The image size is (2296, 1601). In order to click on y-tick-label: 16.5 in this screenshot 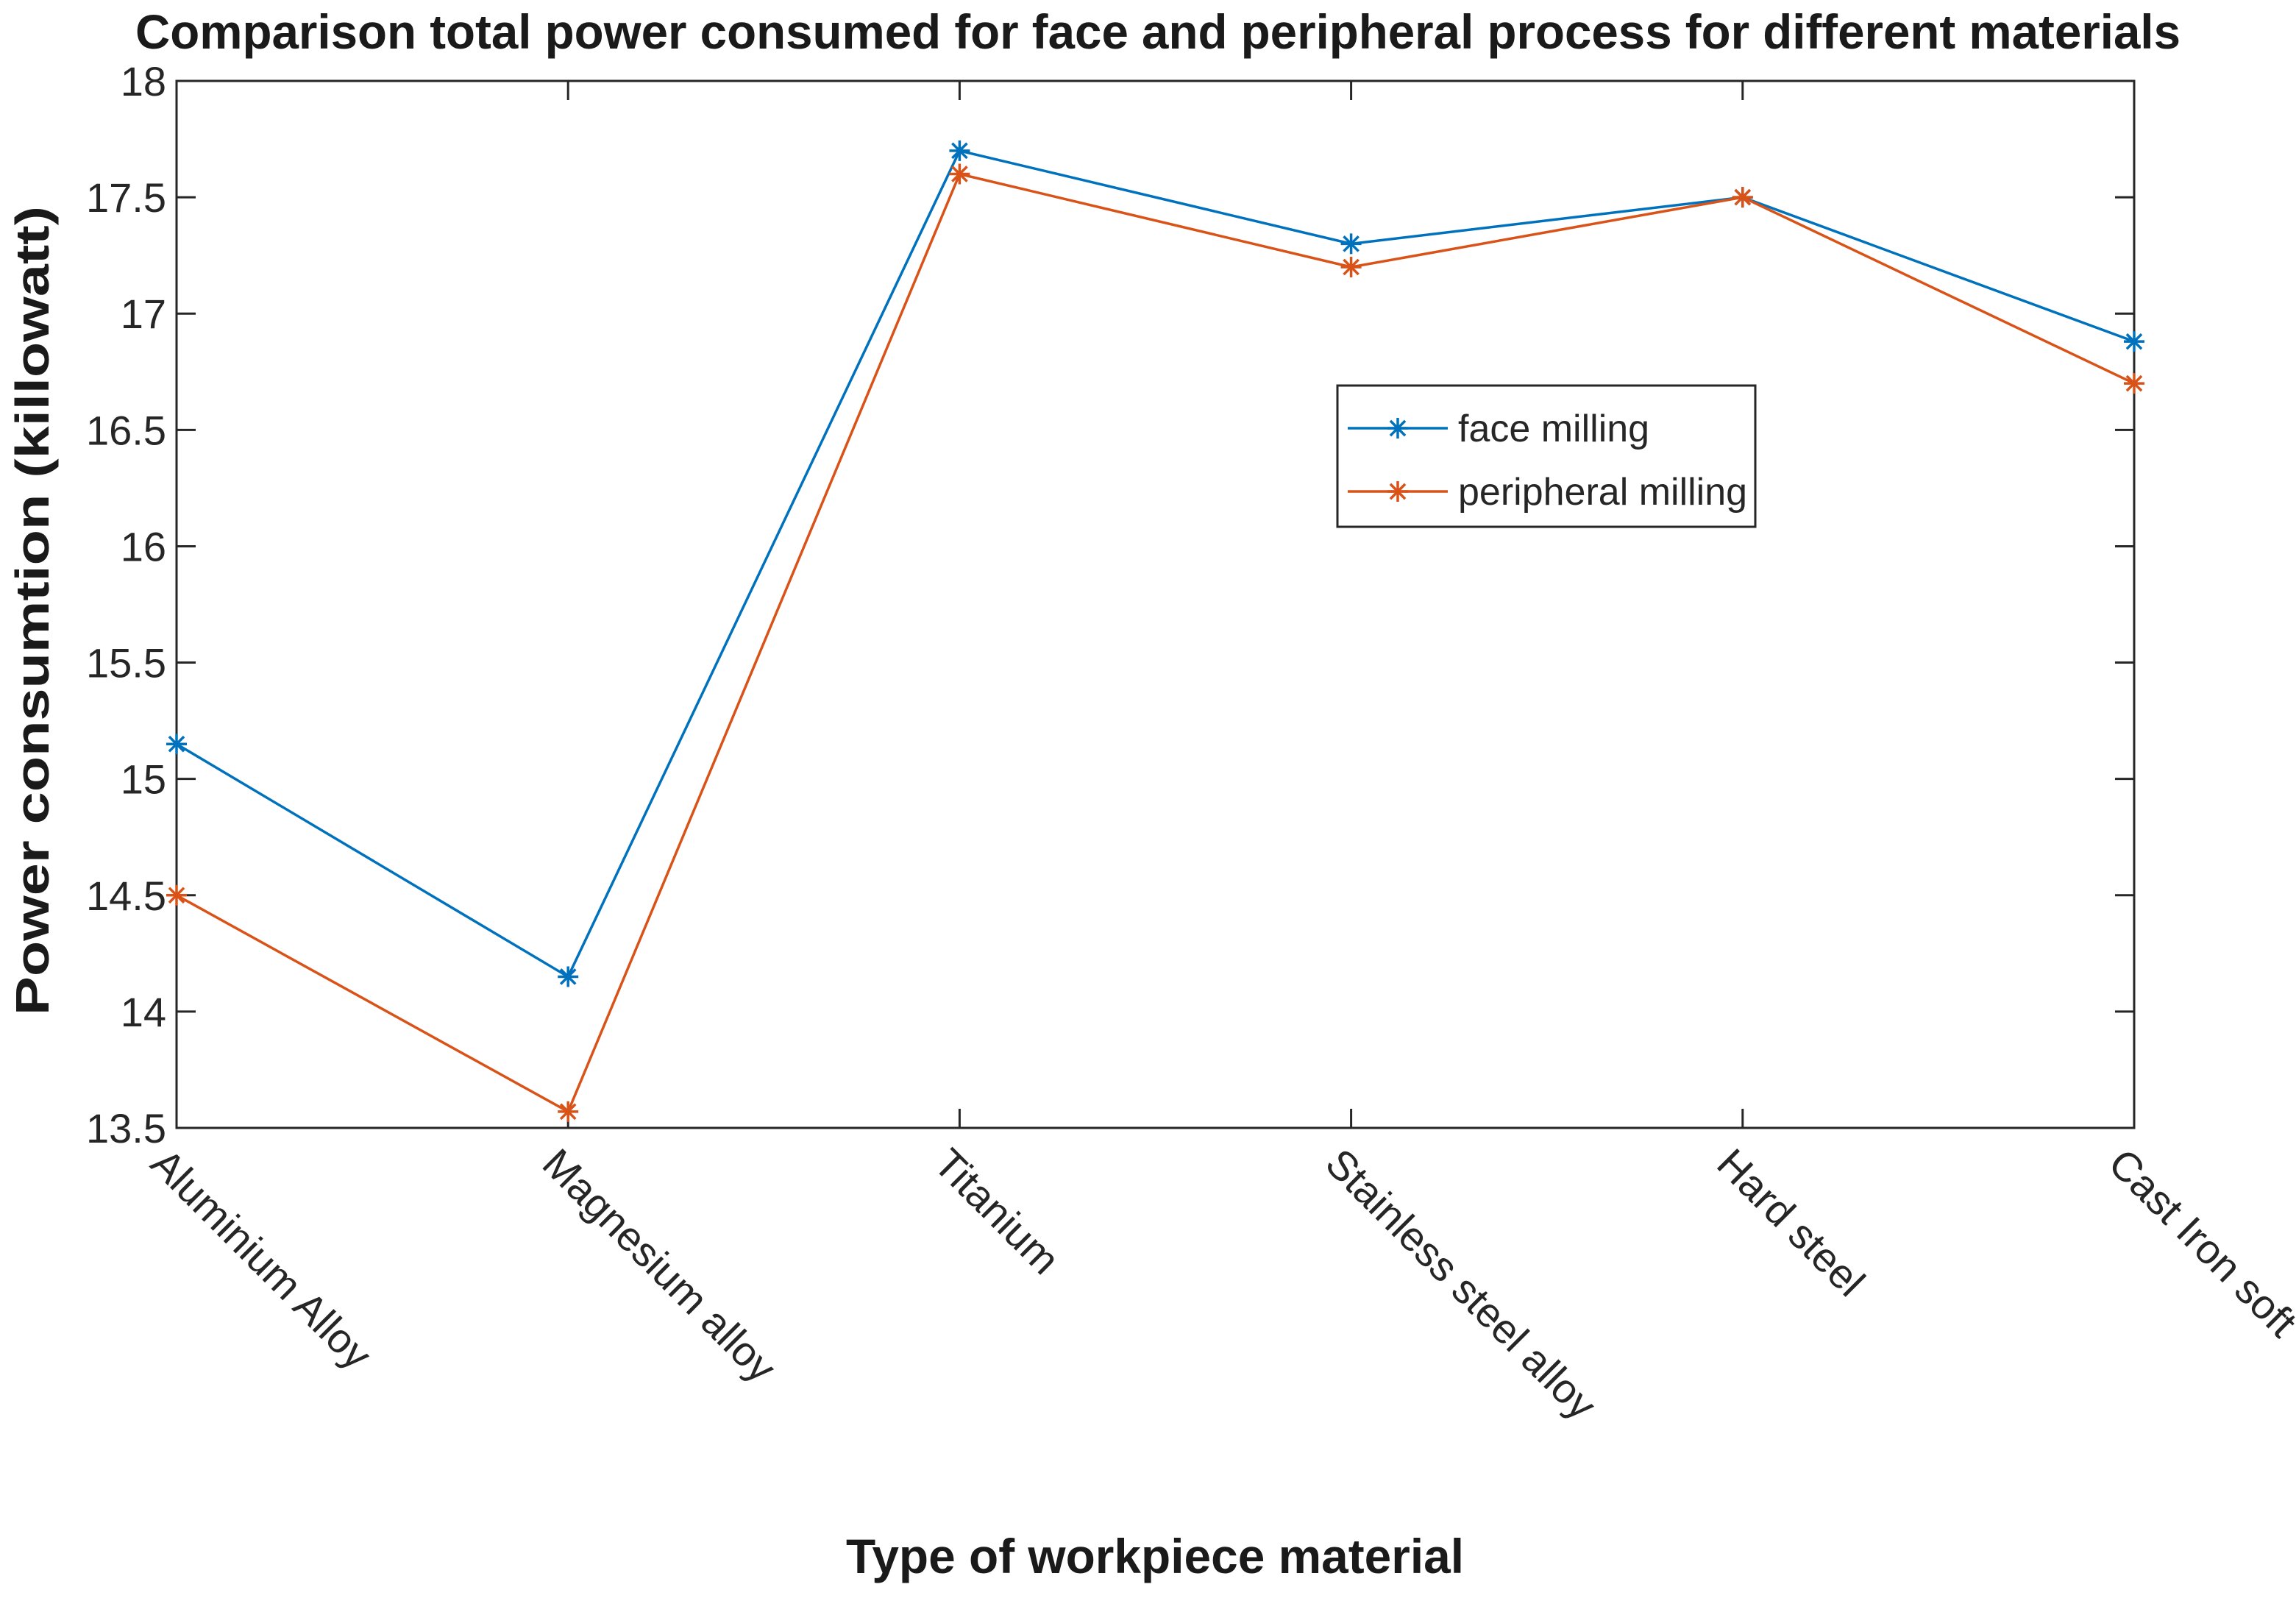, I will do `click(126, 430)`.